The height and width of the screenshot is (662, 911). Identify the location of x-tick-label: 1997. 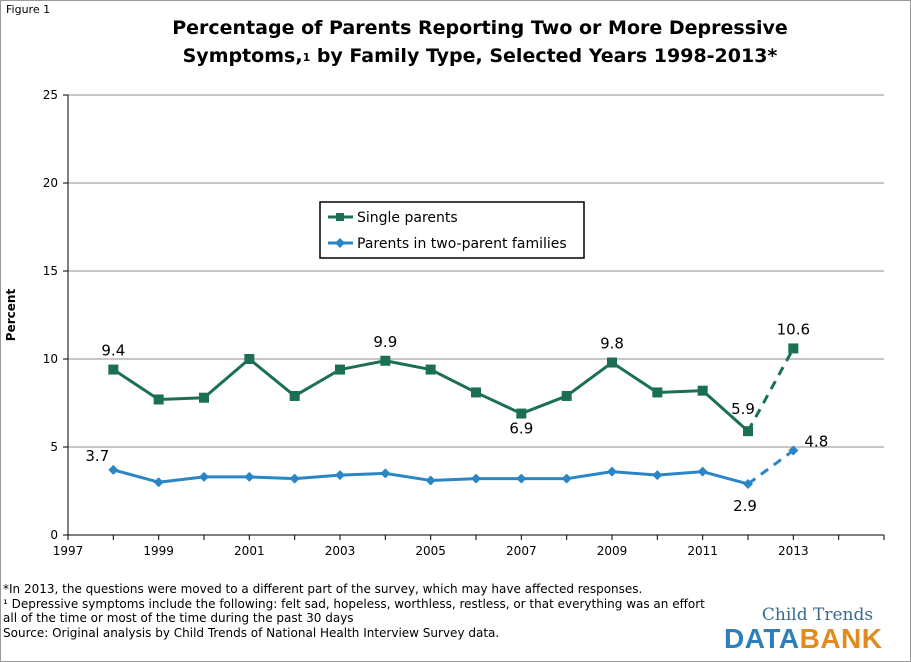
(68, 551).